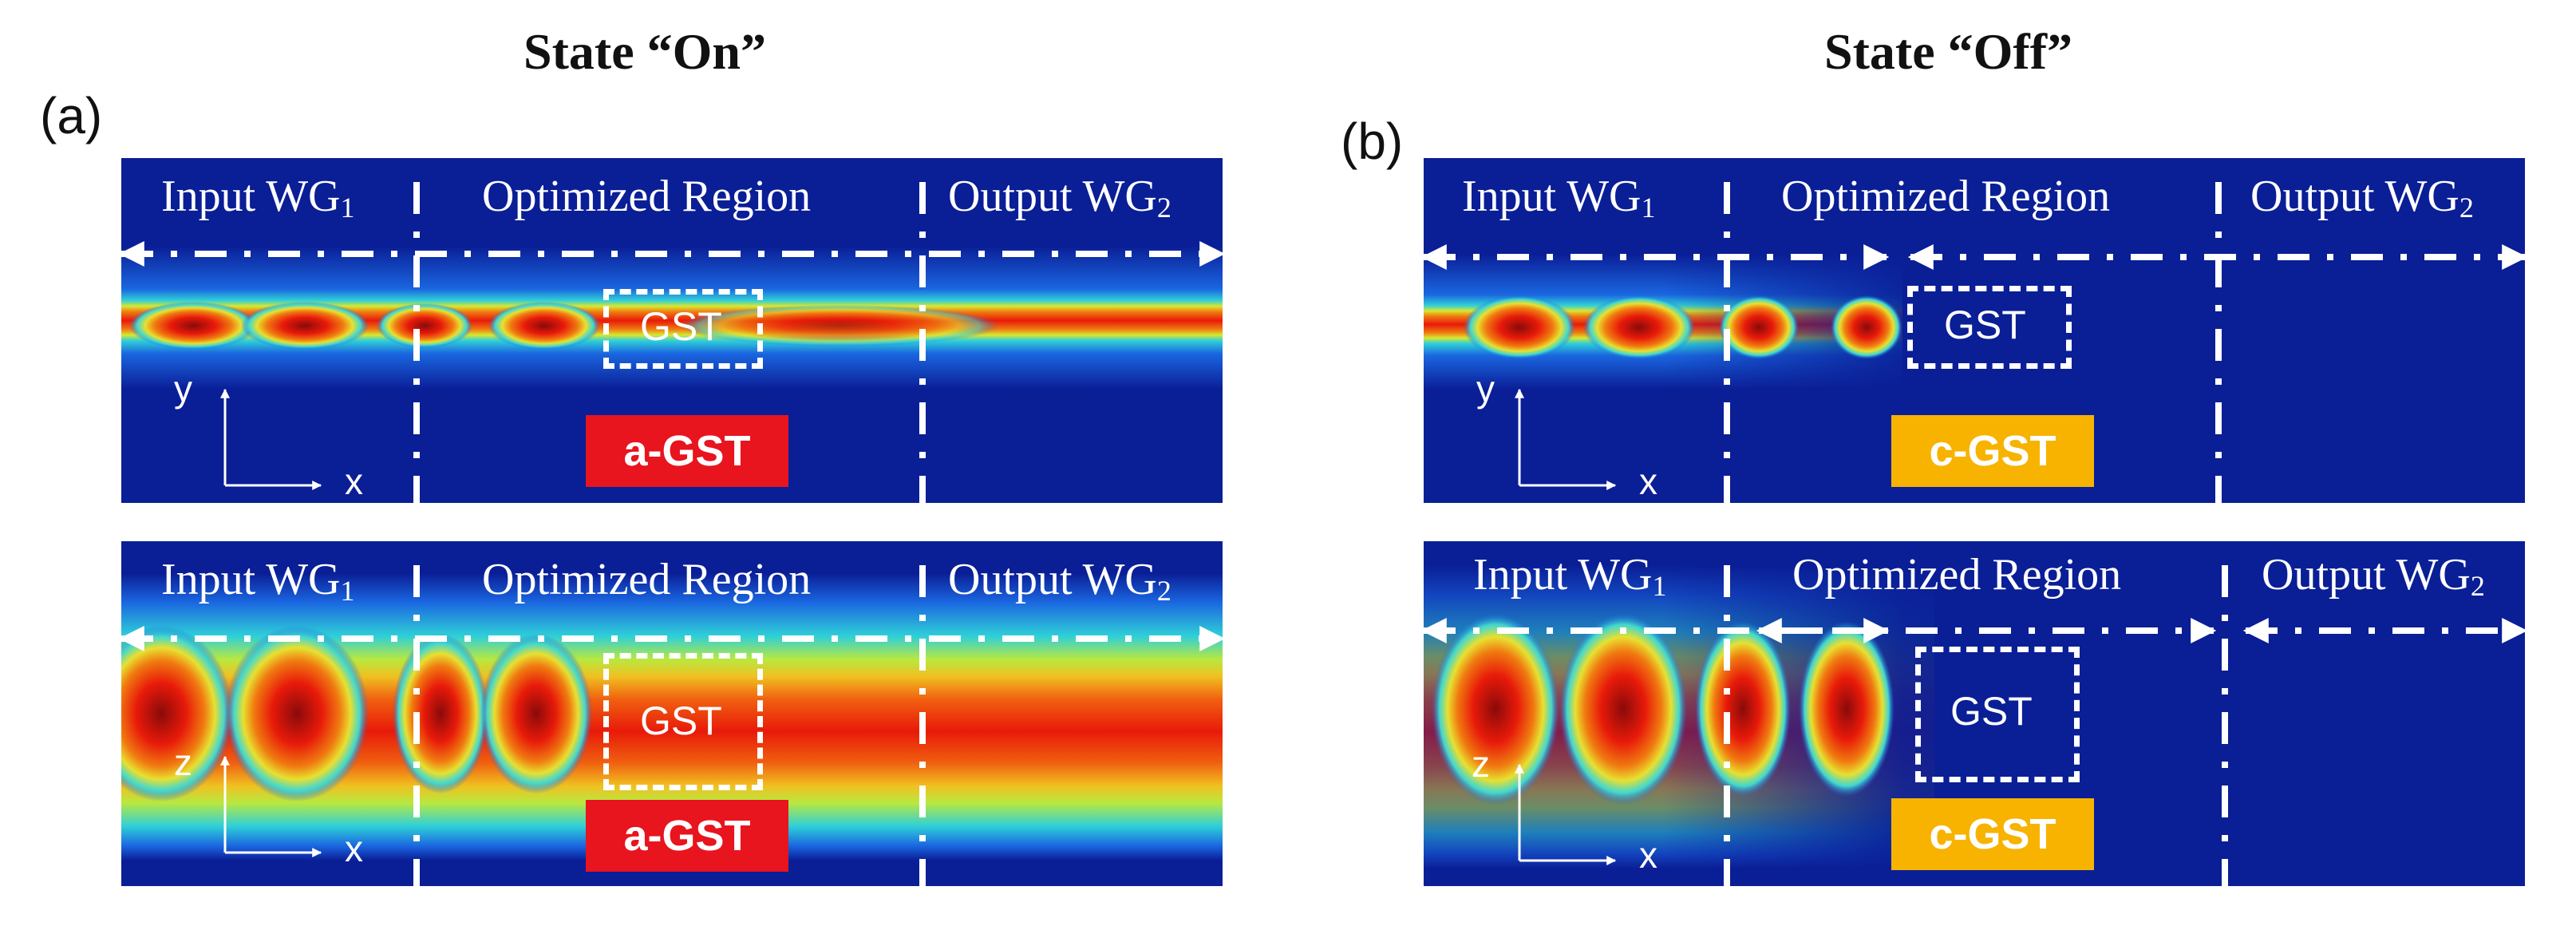 The height and width of the screenshot is (930, 2576). I want to click on panel-label-b: (b), so click(1372, 141).